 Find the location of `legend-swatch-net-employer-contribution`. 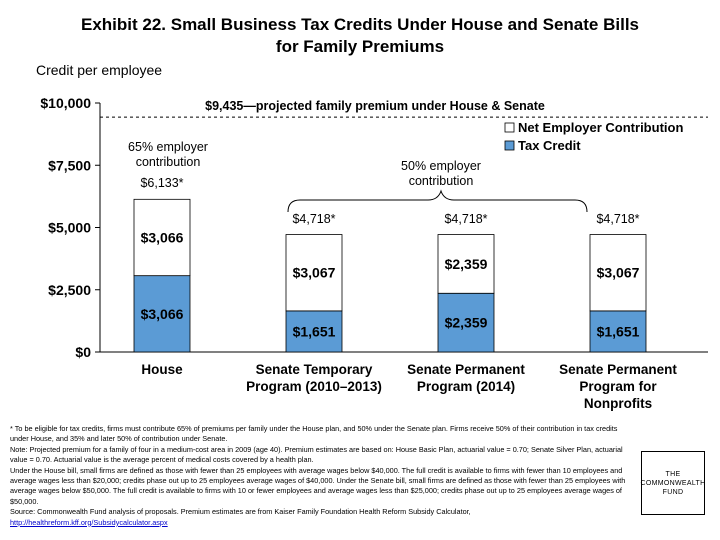

legend-swatch-net-employer-contribution is located at coordinates (509, 127).